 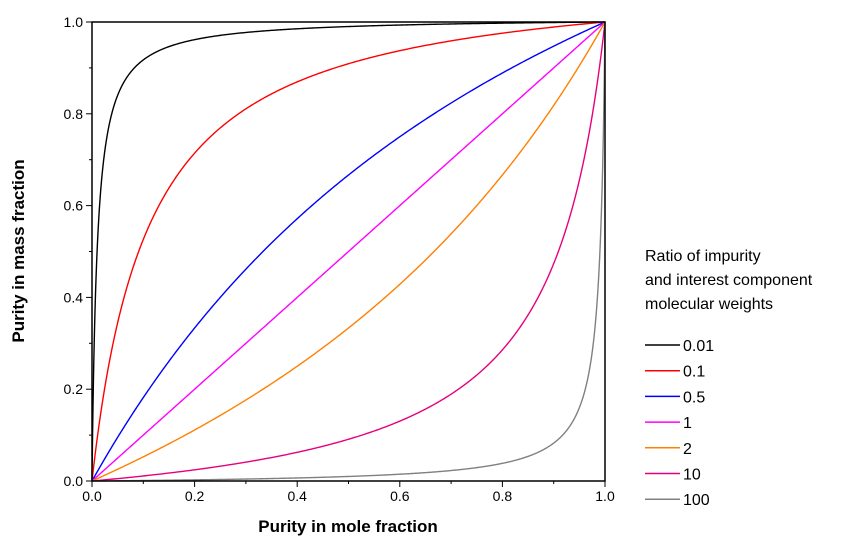 I want to click on x-tick-label: 0.6, so click(x=400, y=496).